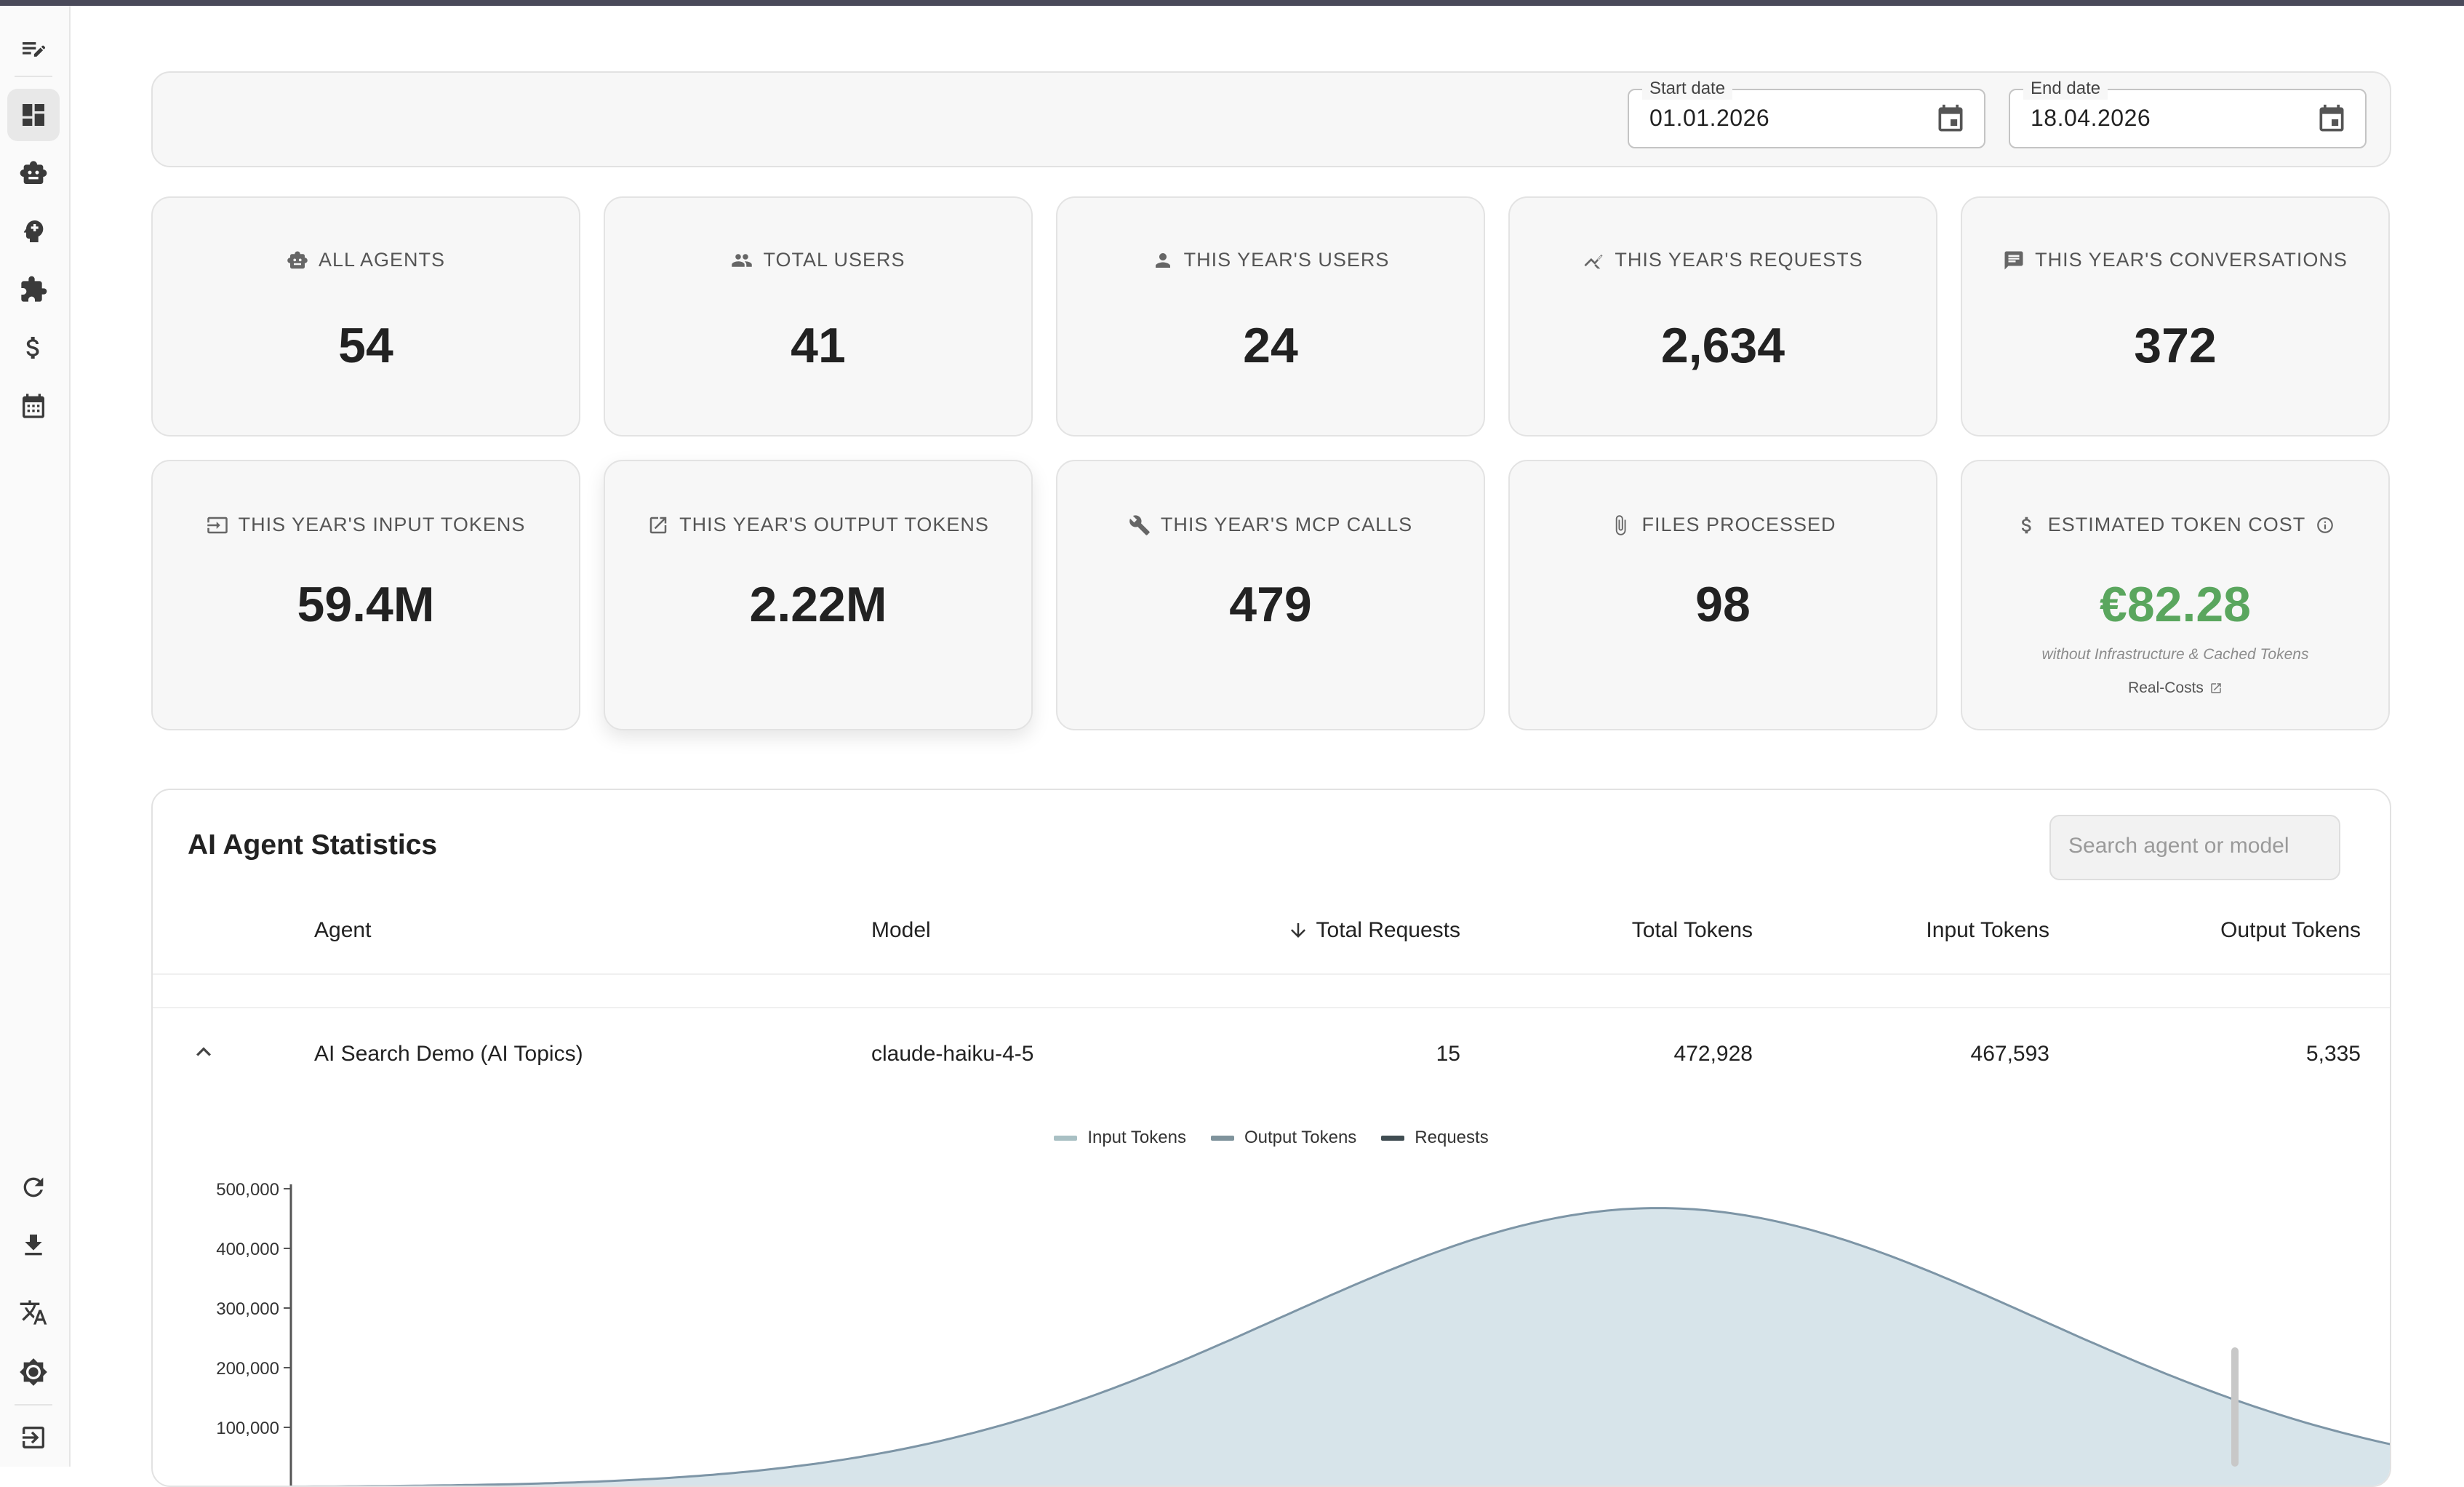 The height and width of the screenshot is (1487, 2464). Describe the element at coordinates (834, 524) in the screenshot. I see `card-label: THIS YEAR'S OUTPUT TOKENS` at that location.